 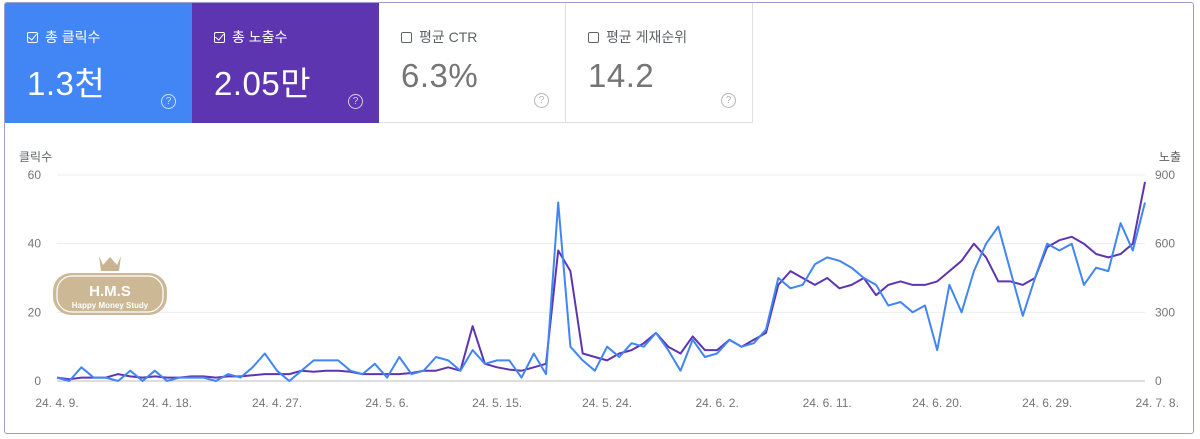 I want to click on average-position-header: 평균 게재순위, so click(x=637, y=37).